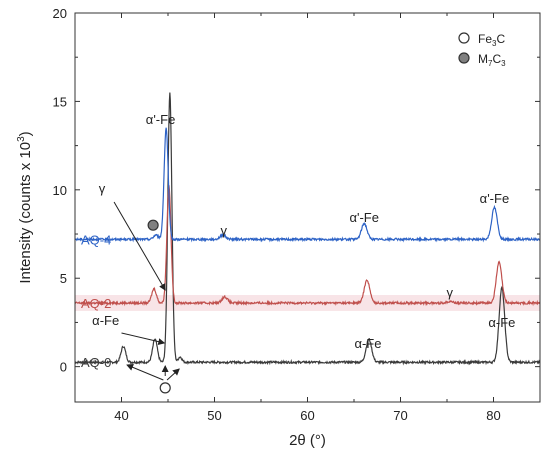 The height and width of the screenshot is (459, 550). Describe the element at coordinates (96, 362) in the screenshot. I see `series-label-aq-0: AQ-0` at that location.